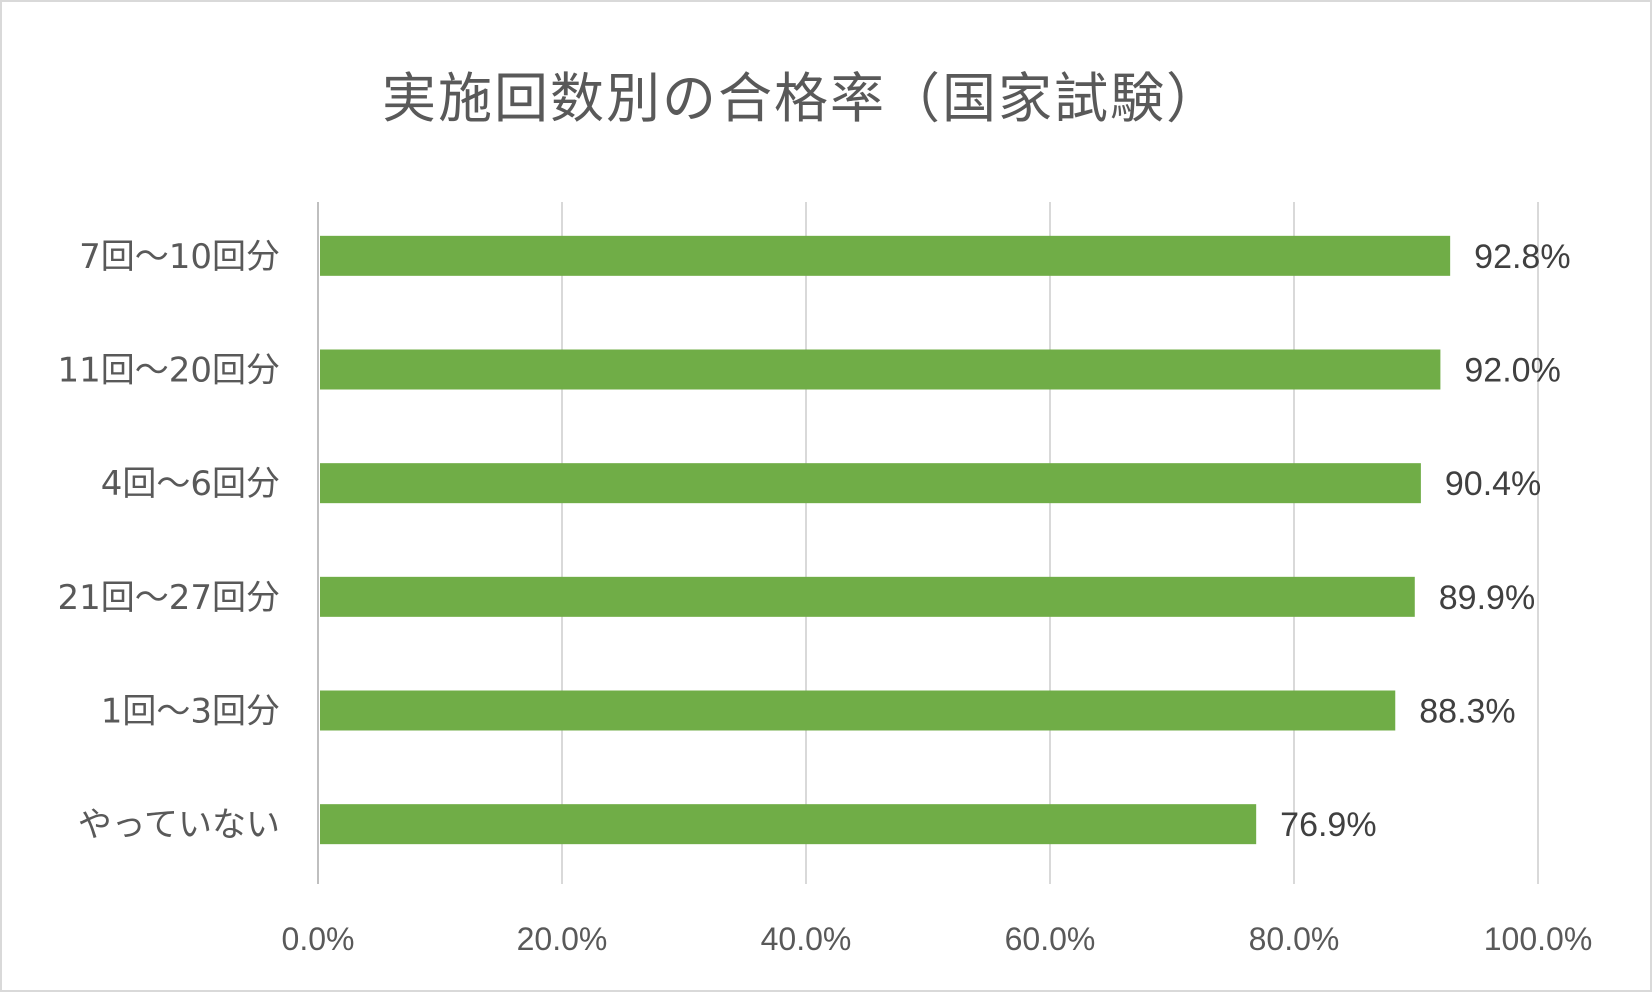  Describe the element at coordinates (190, 484) in the screenshot. I see `category-label: 4回～6回分` at that location.